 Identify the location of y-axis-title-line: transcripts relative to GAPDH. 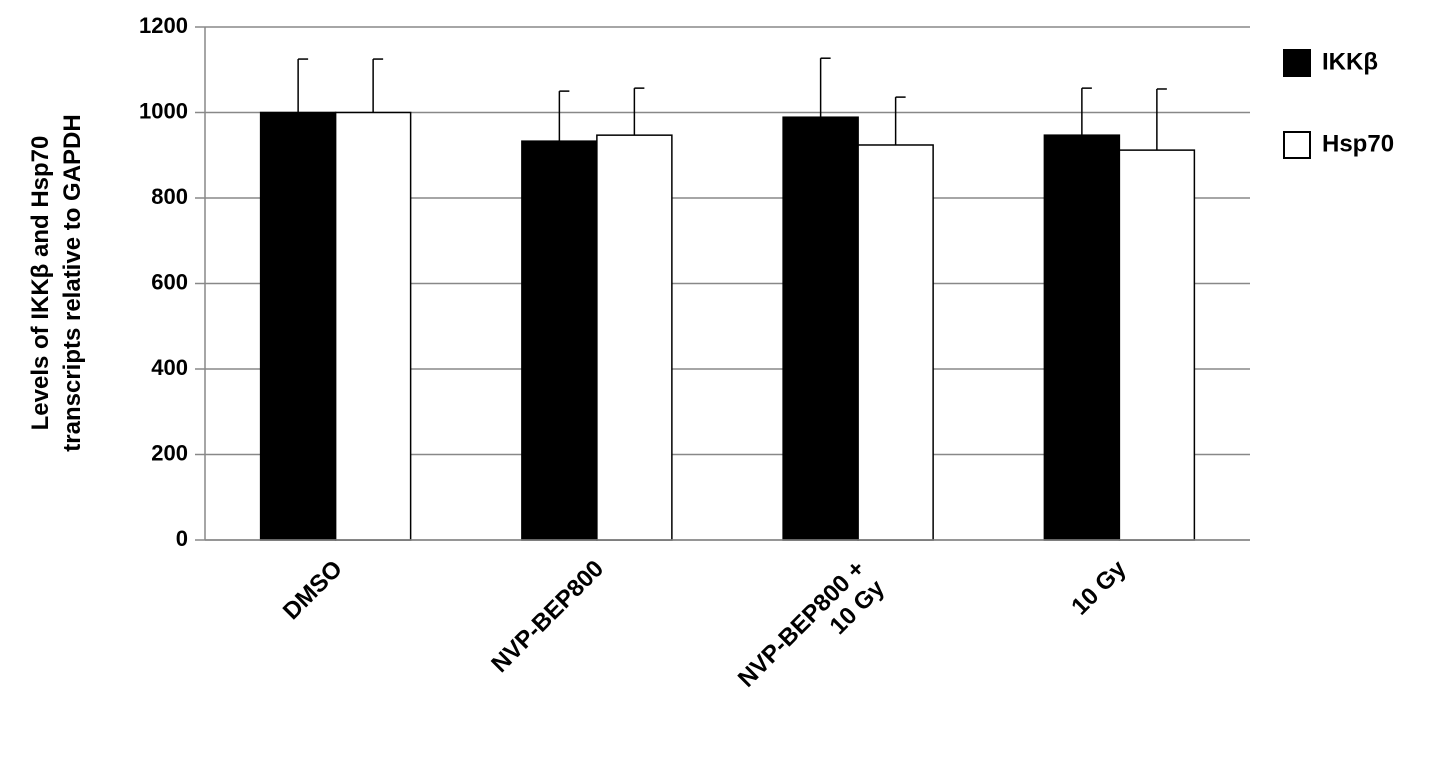
(72, 282).